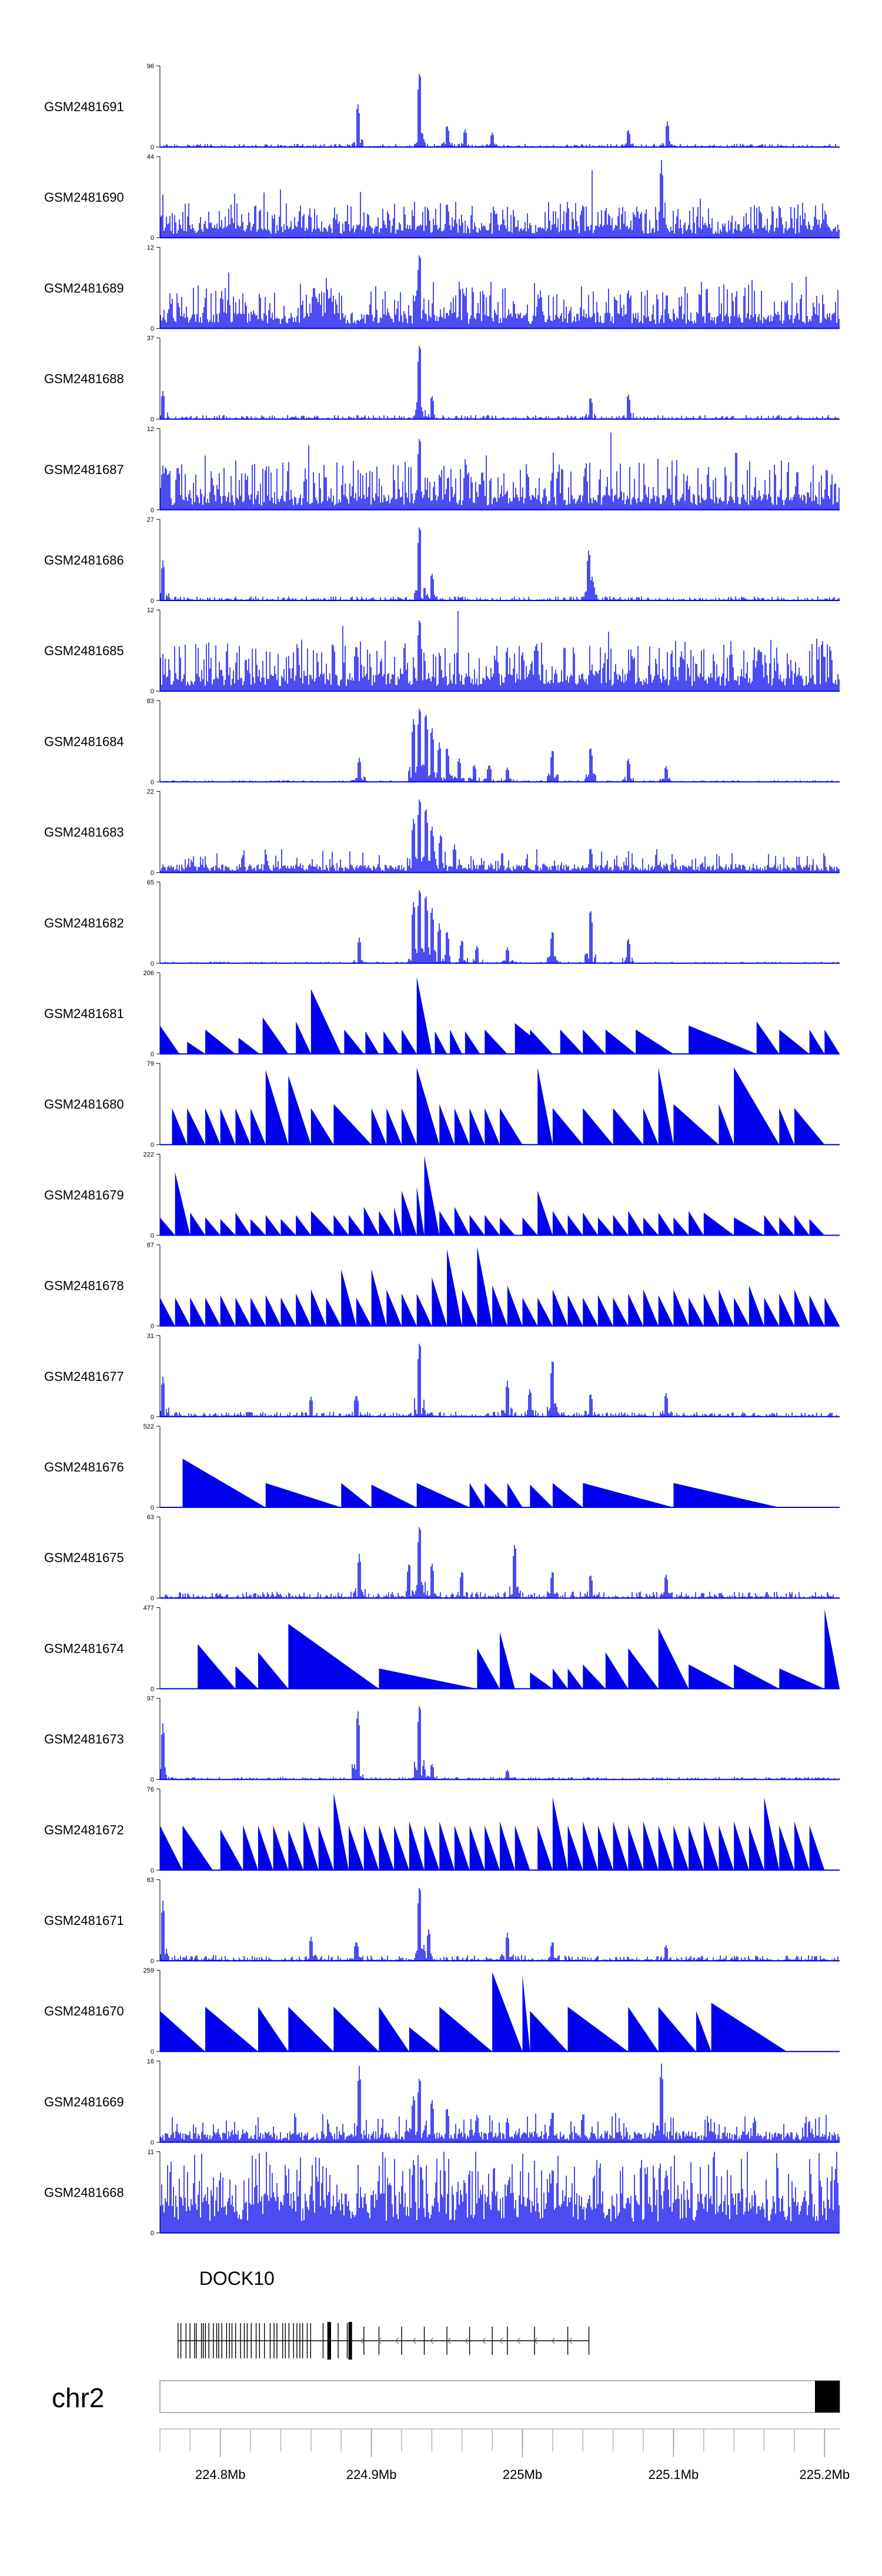 This screenshot has height=2576, width=882. I want to click on track-GSM2481670: GSM2481670 259 0, so click(442, 2011).